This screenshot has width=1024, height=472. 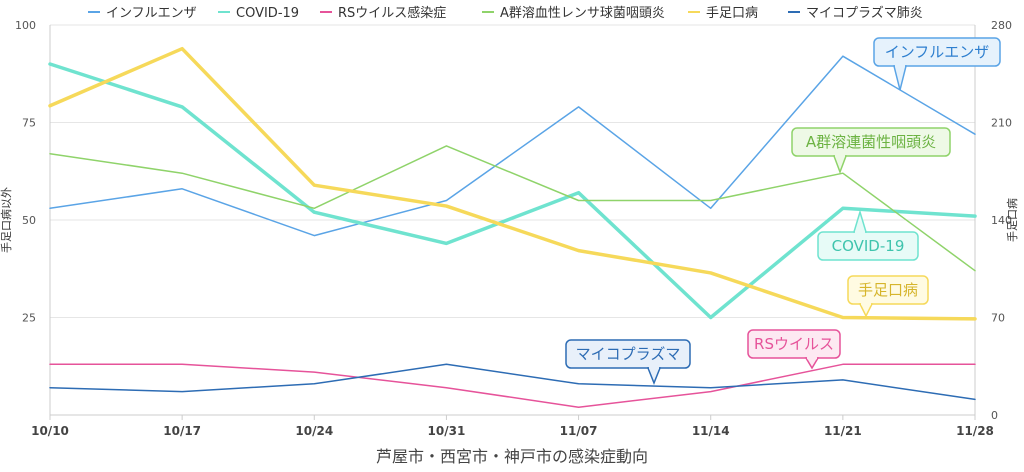 I want to click on legend-label: 手足口病, so click(x=732, y=13).